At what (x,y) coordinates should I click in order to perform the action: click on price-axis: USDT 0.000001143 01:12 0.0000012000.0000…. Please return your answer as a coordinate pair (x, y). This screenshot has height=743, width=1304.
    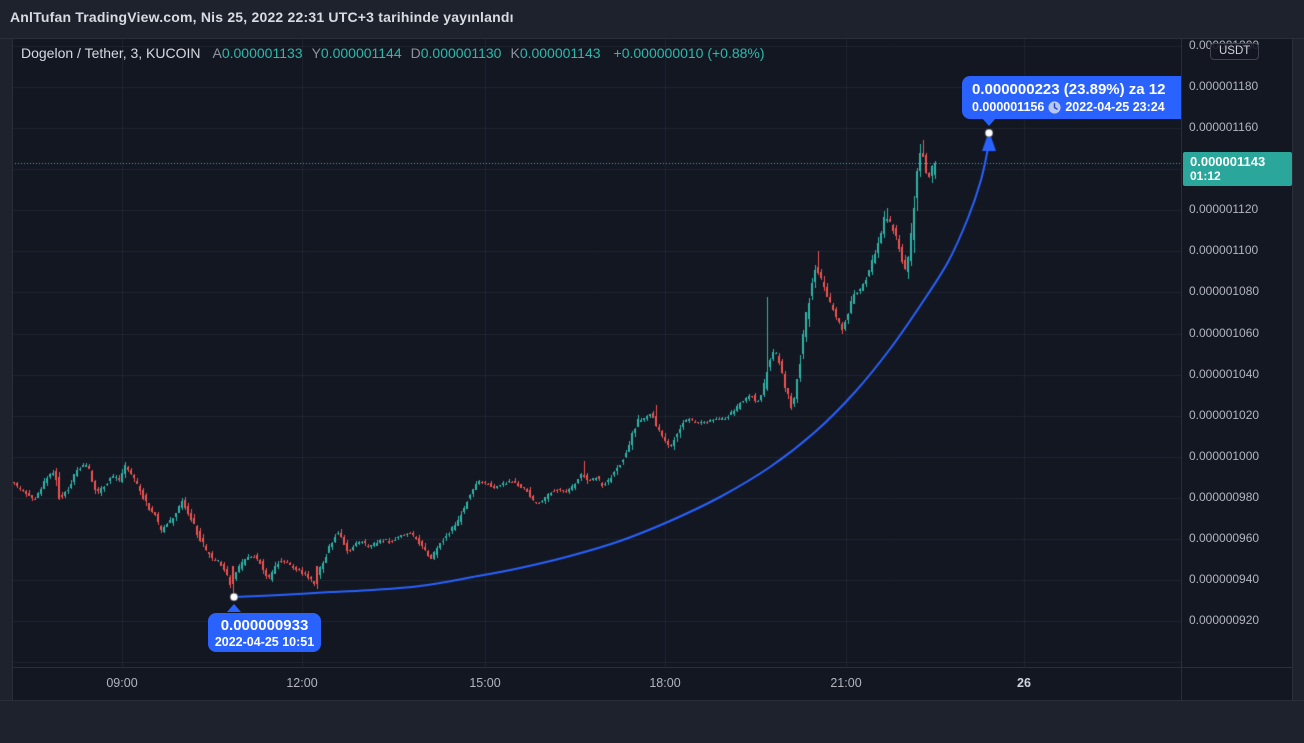
    Looking at the image, I should click on (1237, 352).